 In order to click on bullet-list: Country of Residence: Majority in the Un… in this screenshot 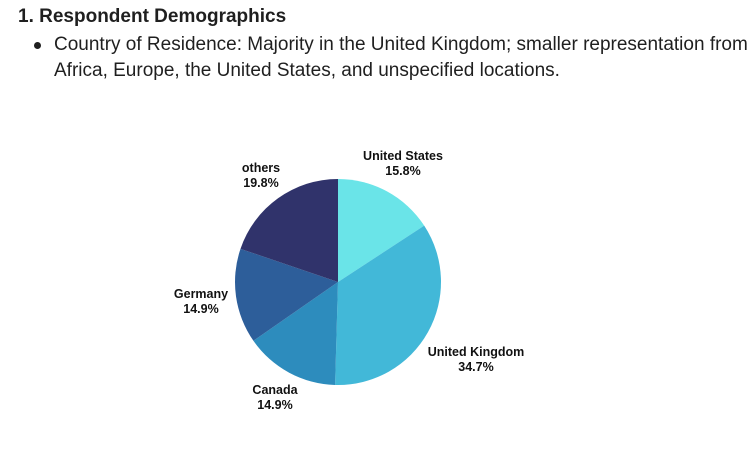, I will do `click(394, 58)`.